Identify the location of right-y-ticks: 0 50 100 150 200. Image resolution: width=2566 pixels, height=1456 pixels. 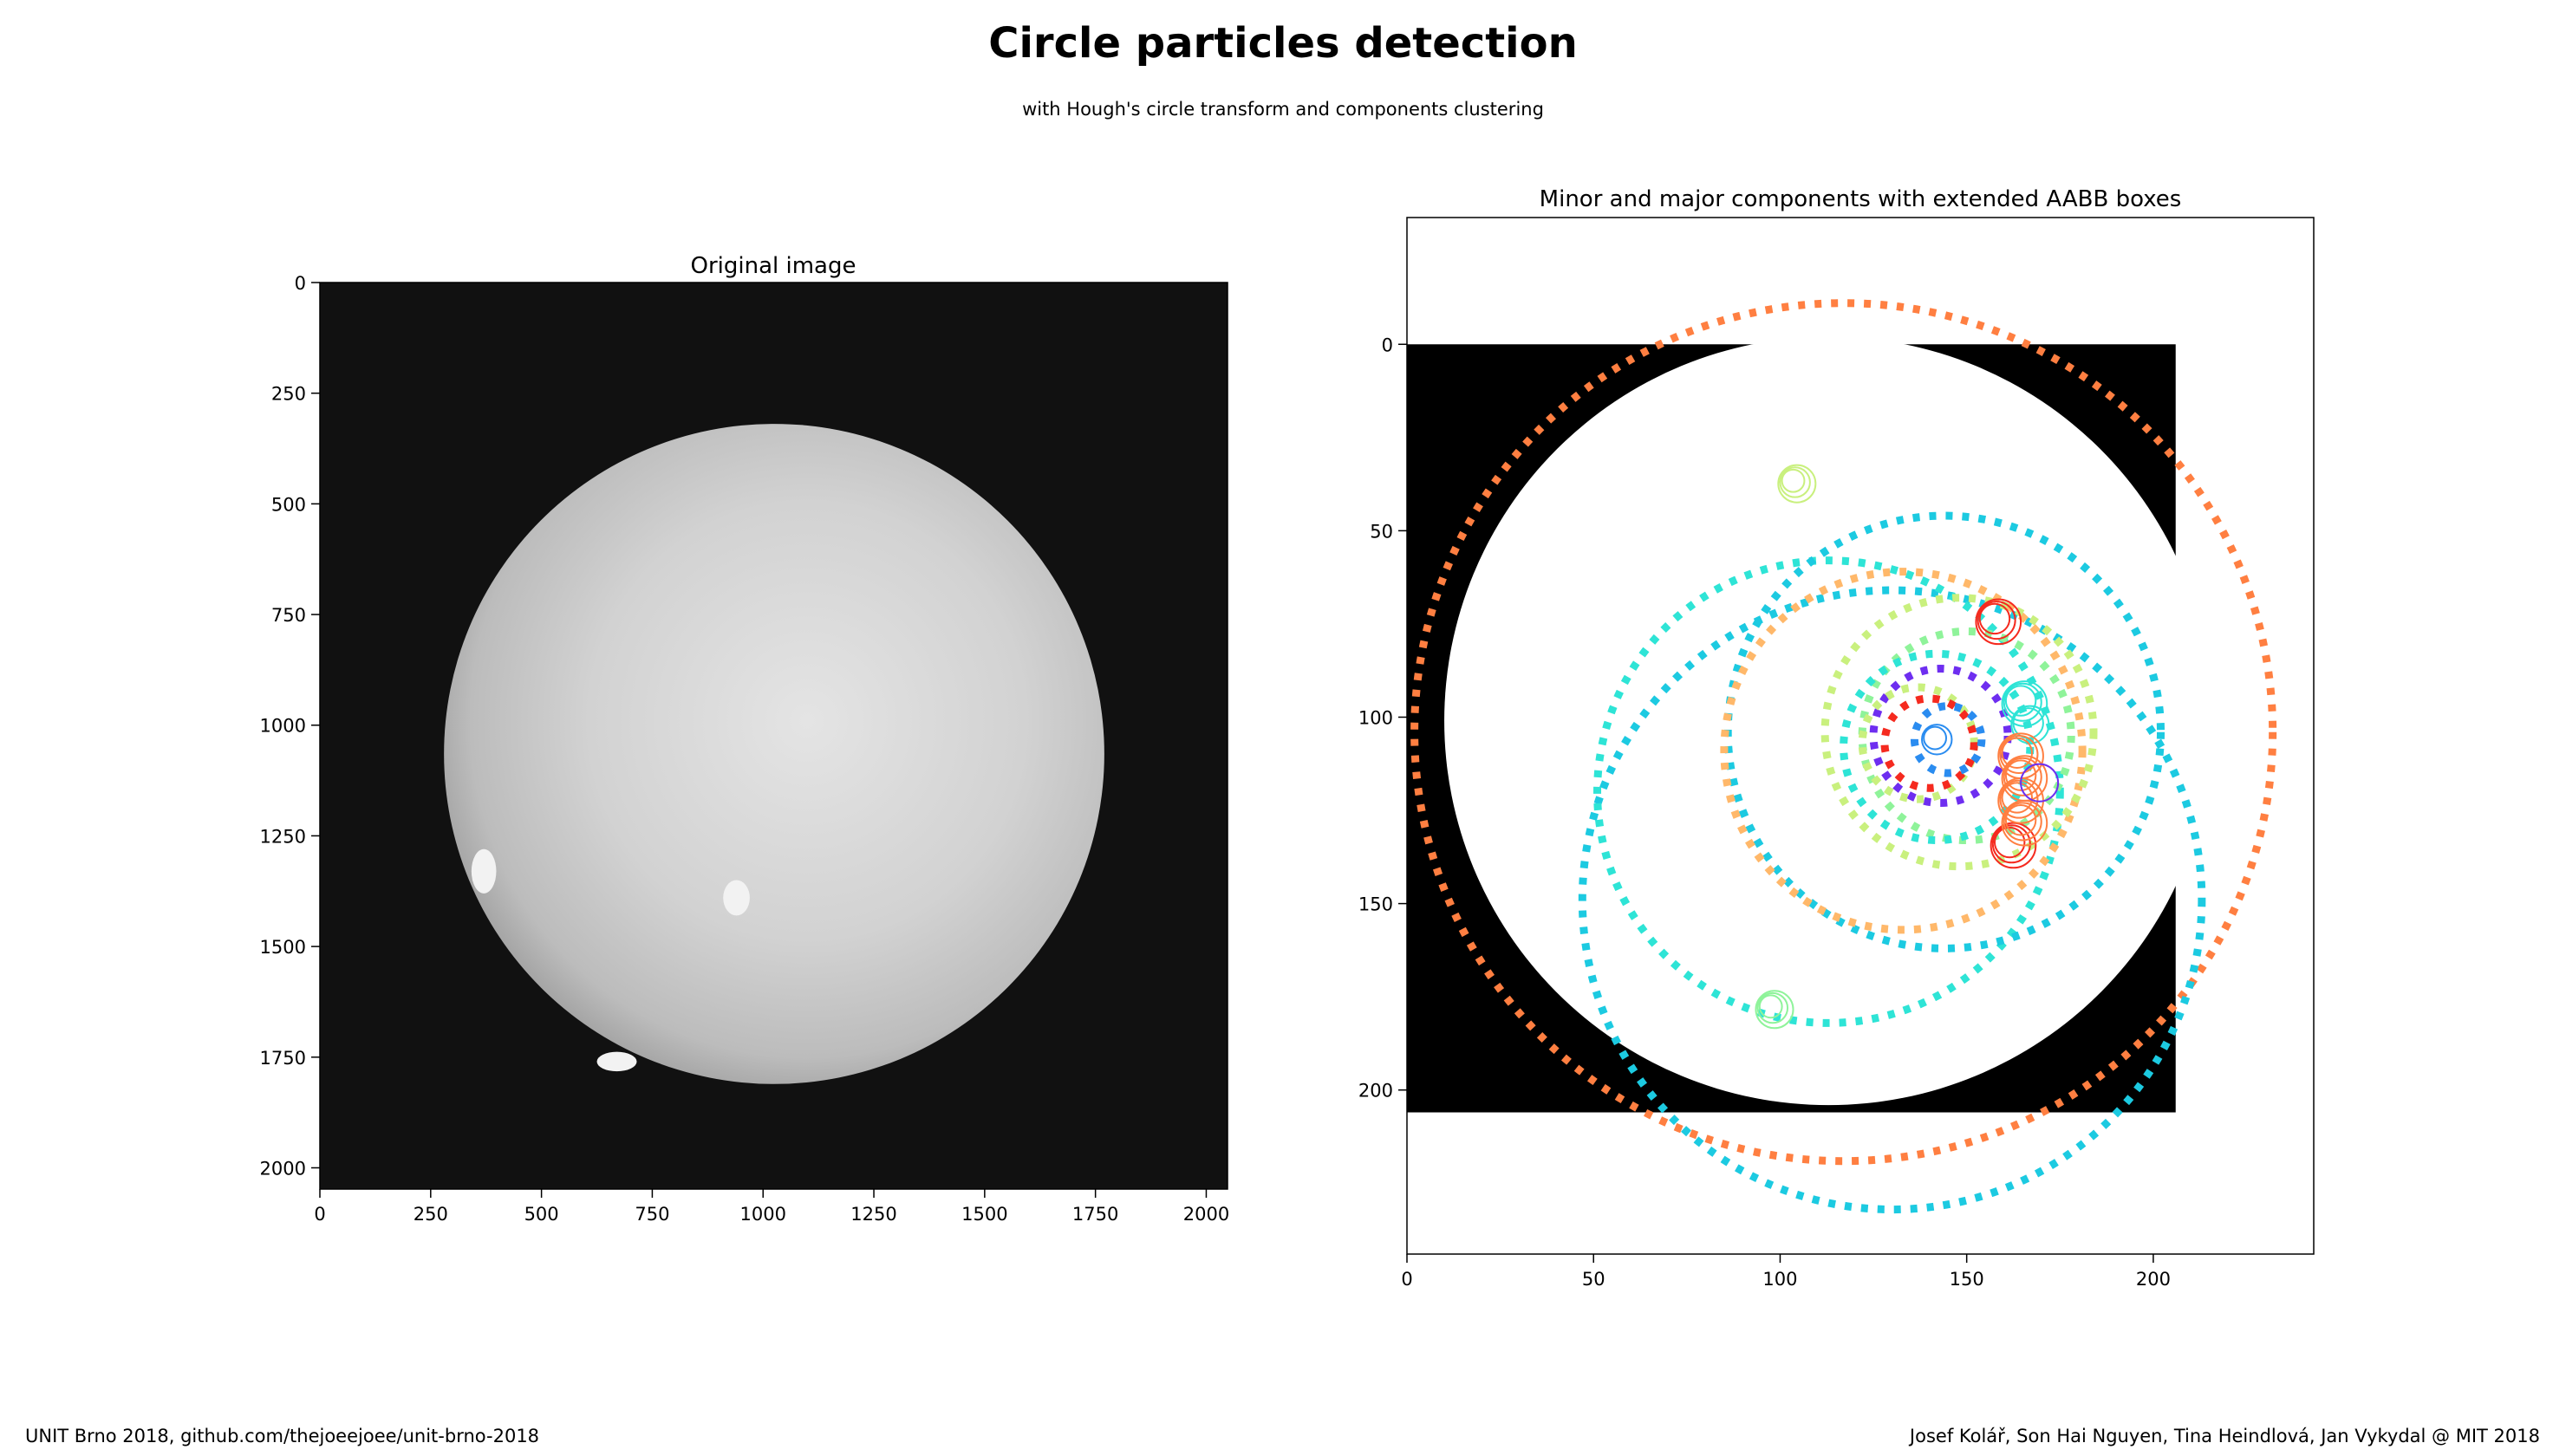
(1382, 718).